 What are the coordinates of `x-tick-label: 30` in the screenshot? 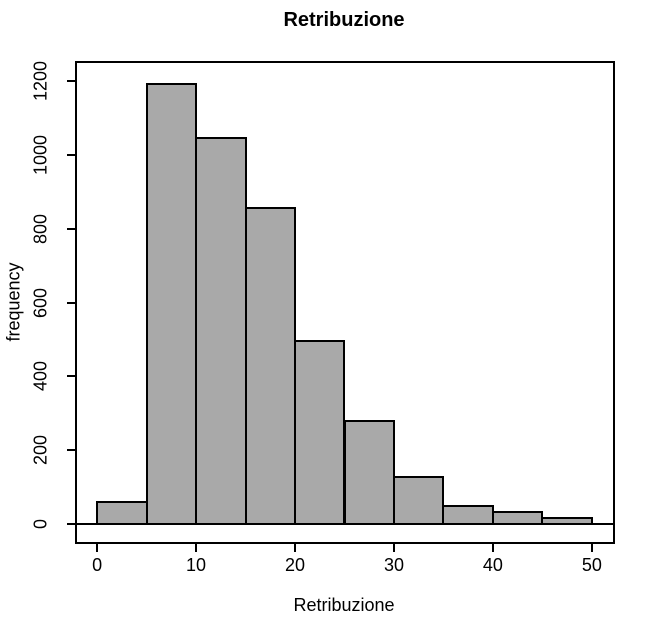 It's located at (393, 565).